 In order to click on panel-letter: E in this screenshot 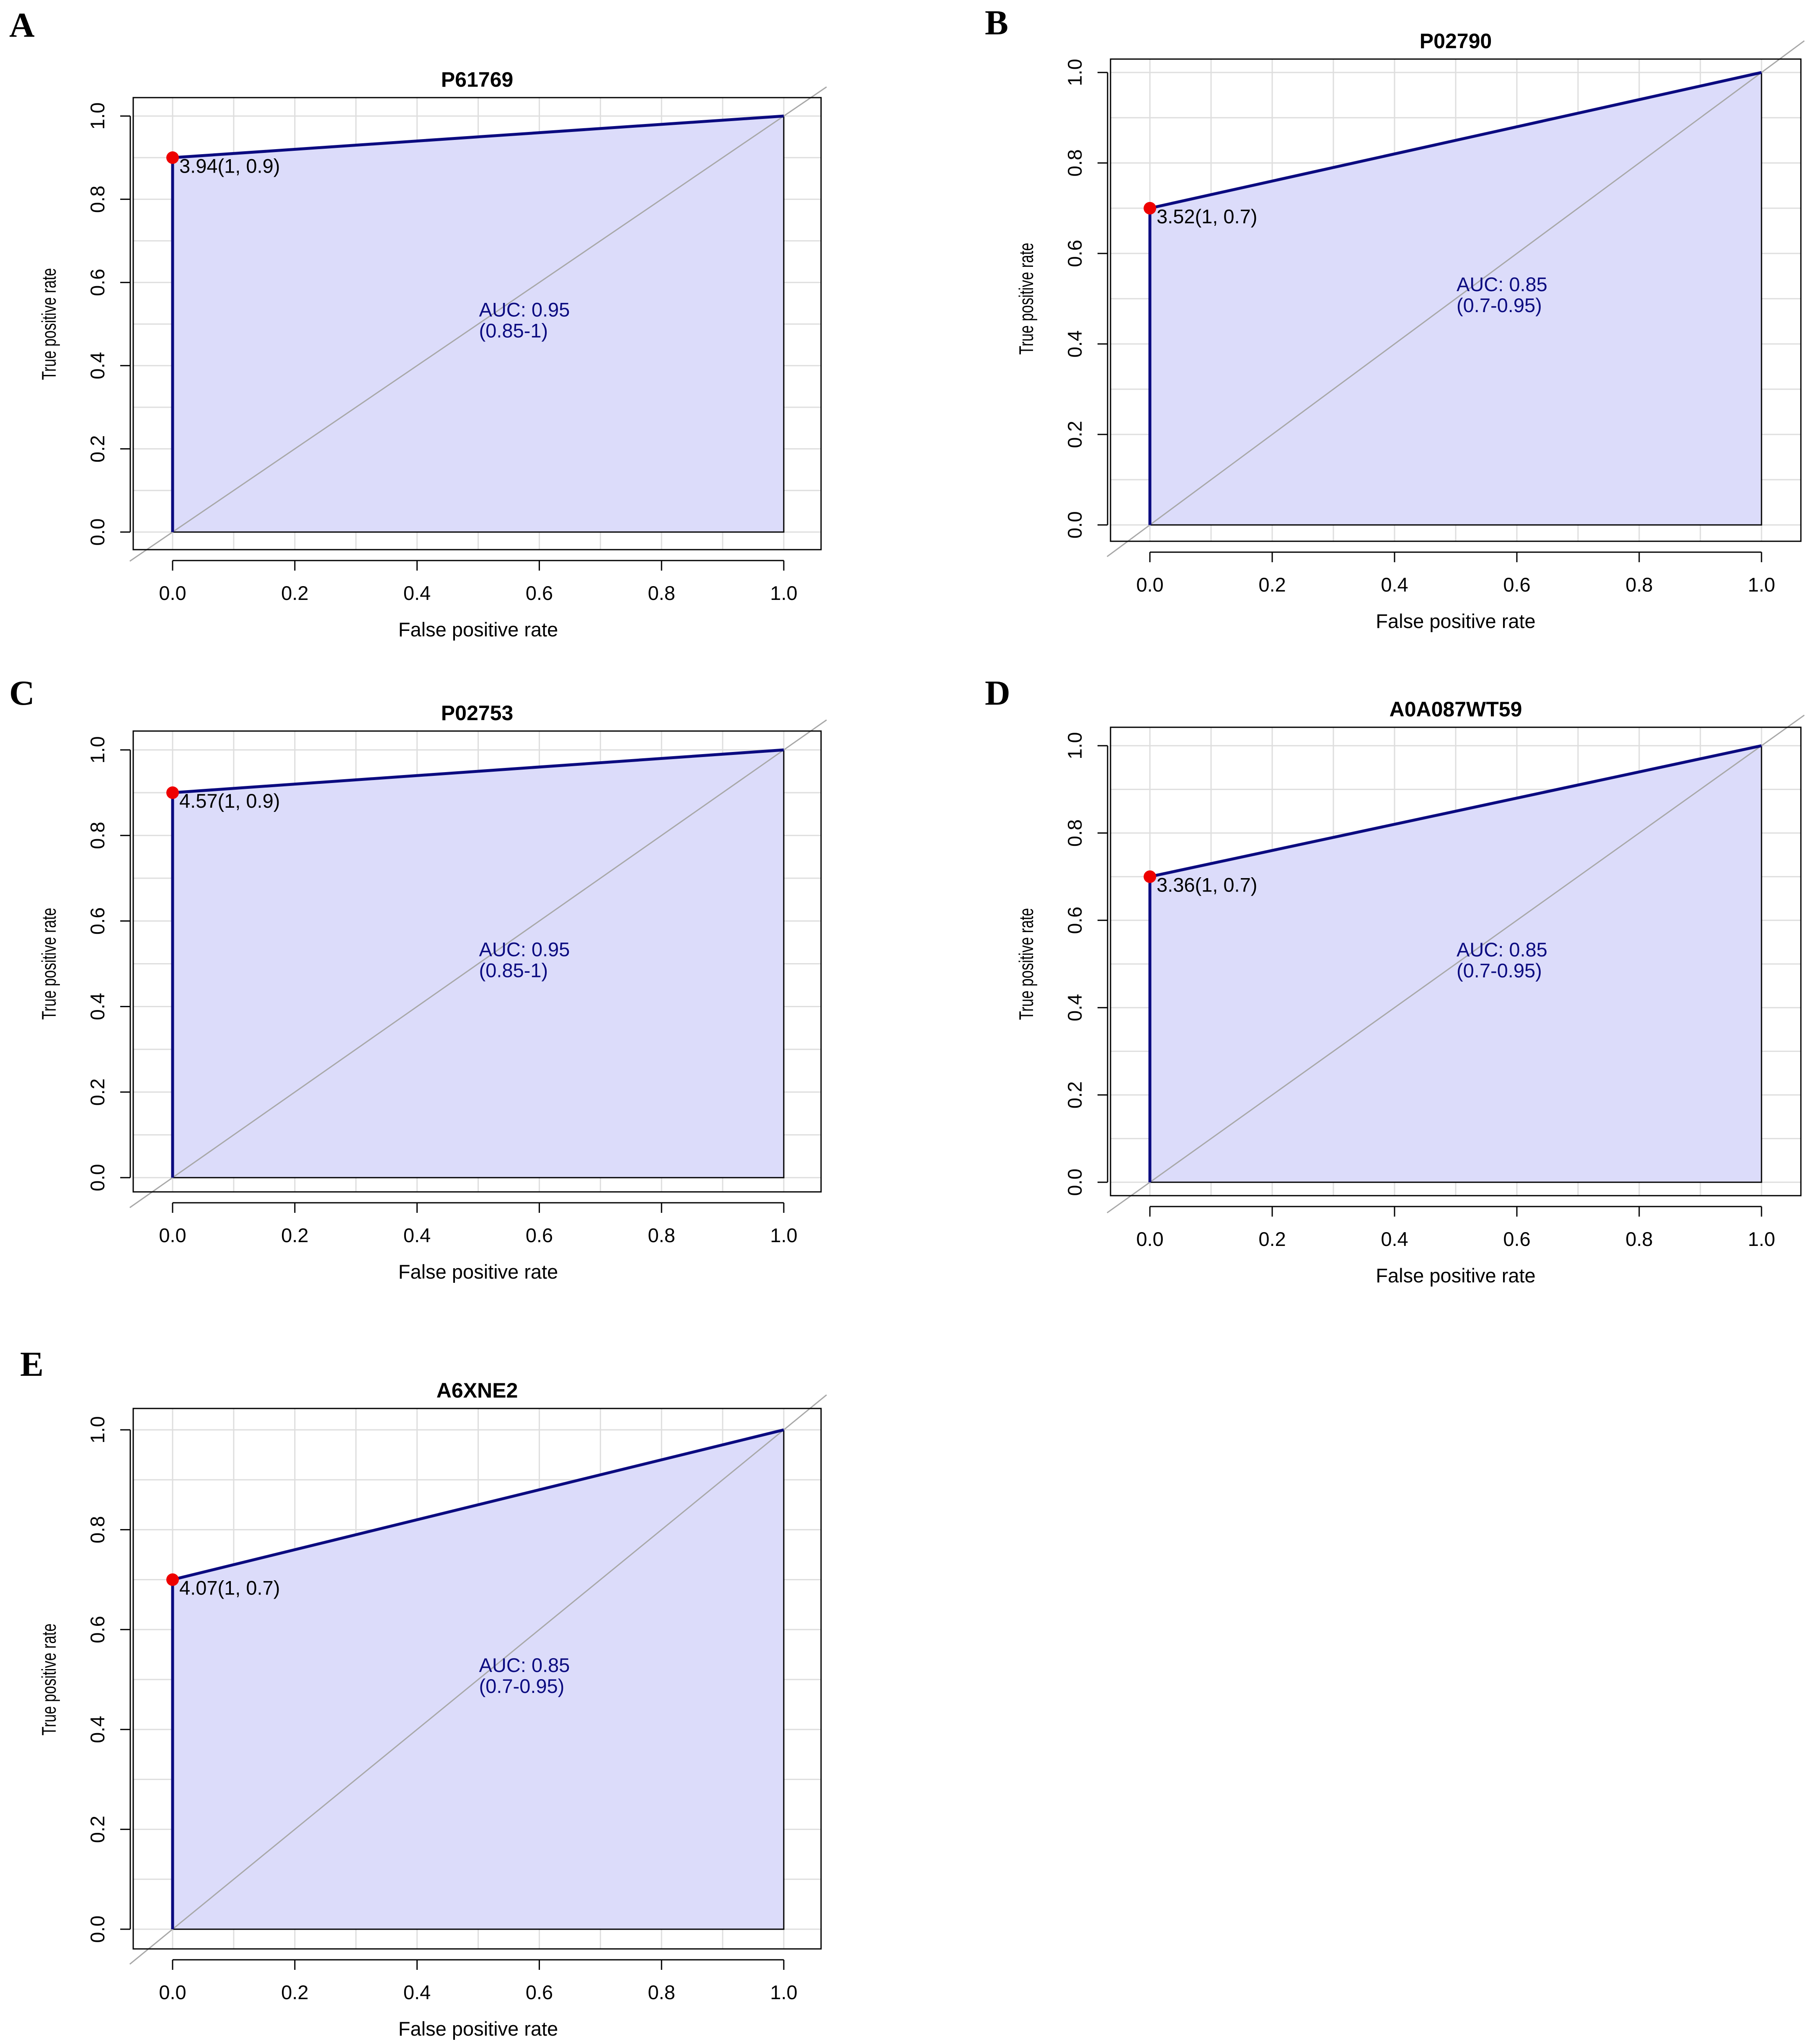, I will do `click(32, 1365)`.